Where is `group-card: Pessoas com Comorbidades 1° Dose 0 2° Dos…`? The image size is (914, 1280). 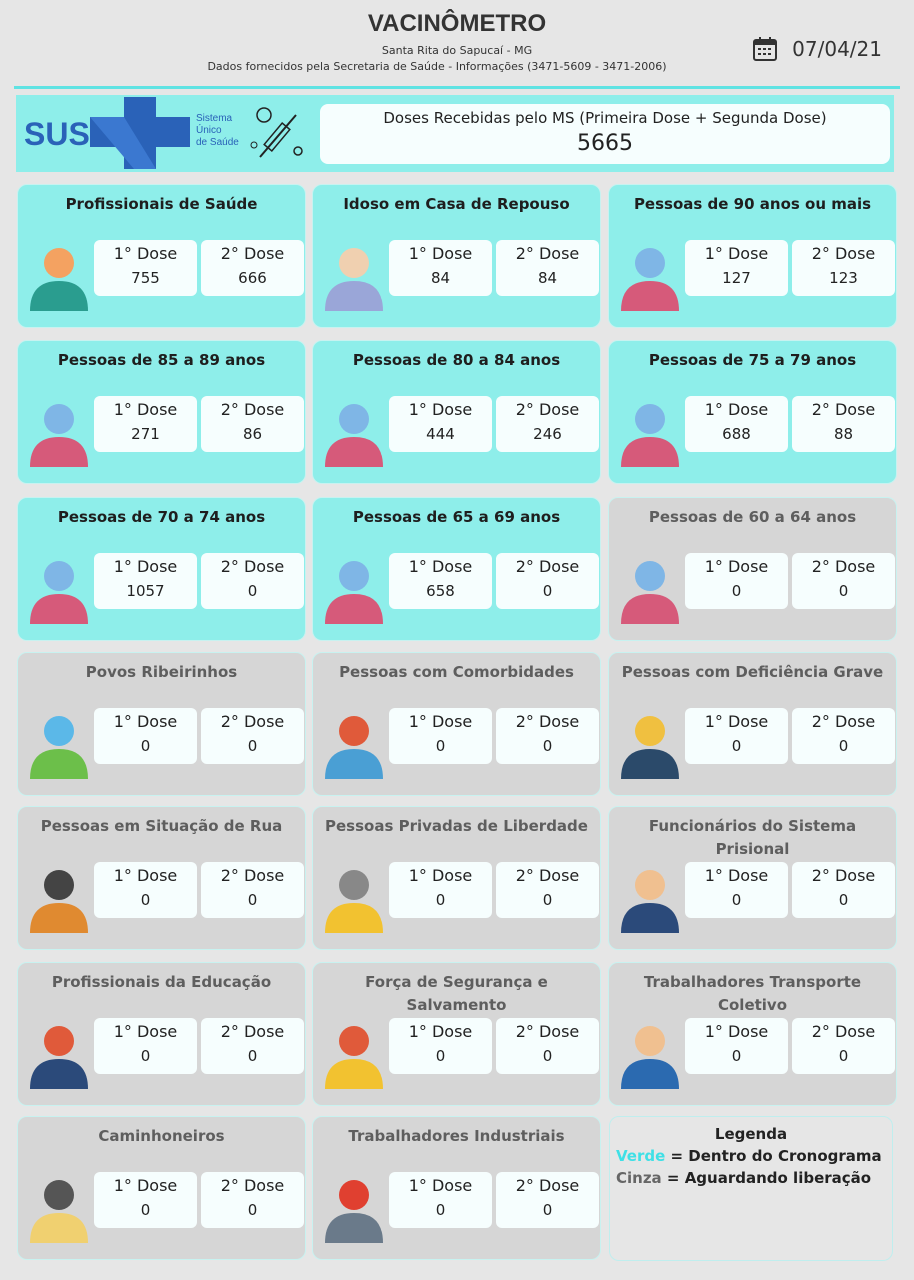 group-card: Pessoas com Comorbidades 1° Dose 0 2° Dos… is located at coordinates (456, 724).